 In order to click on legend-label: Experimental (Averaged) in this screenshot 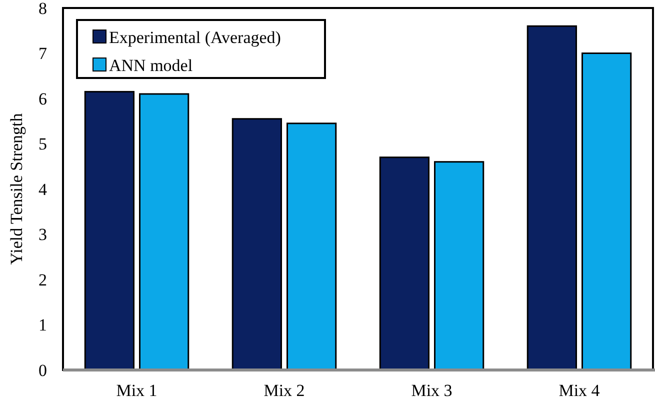, I will do `click(195, 37)`.